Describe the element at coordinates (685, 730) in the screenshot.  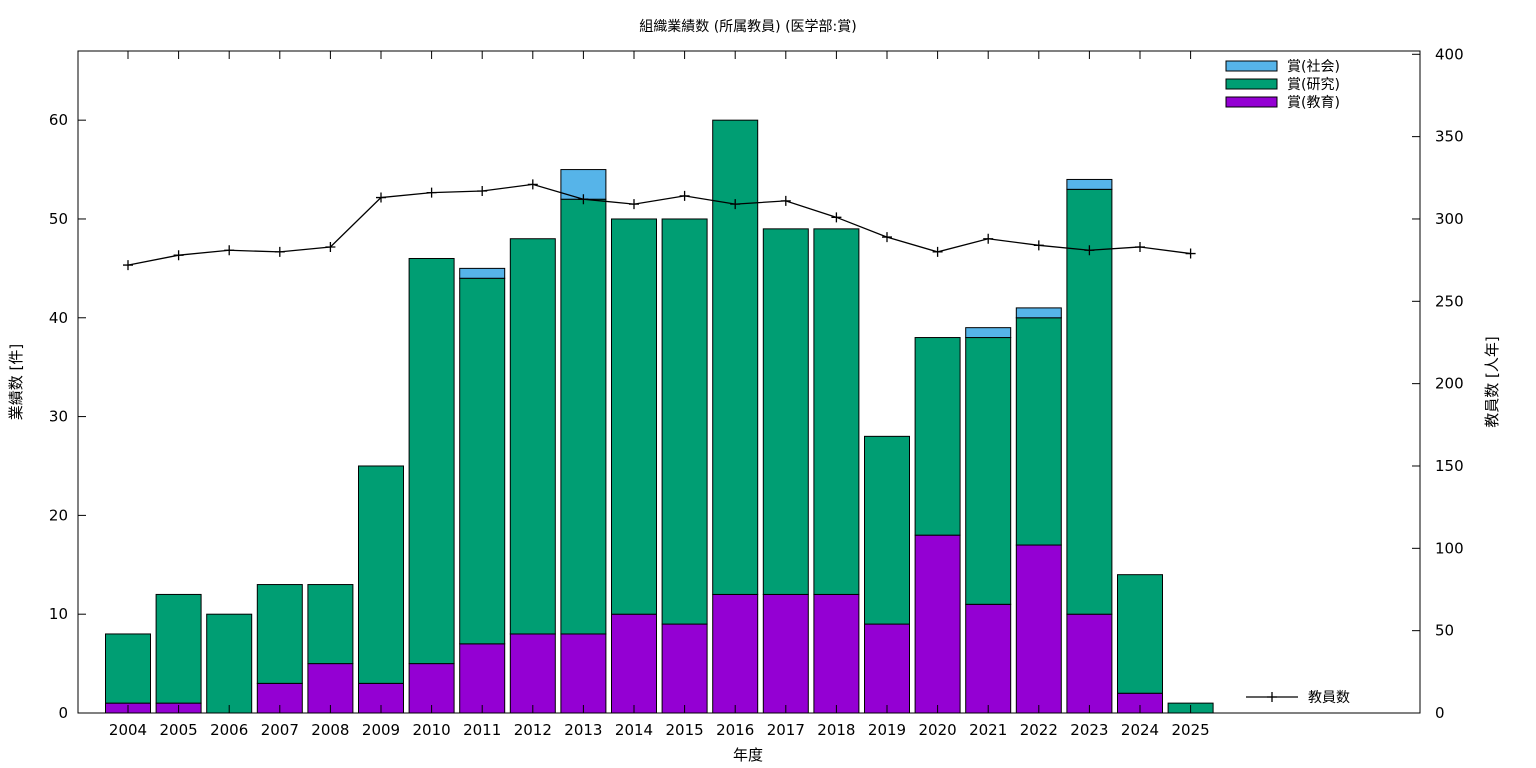
I see `x-tick-label: 2015` at that location.